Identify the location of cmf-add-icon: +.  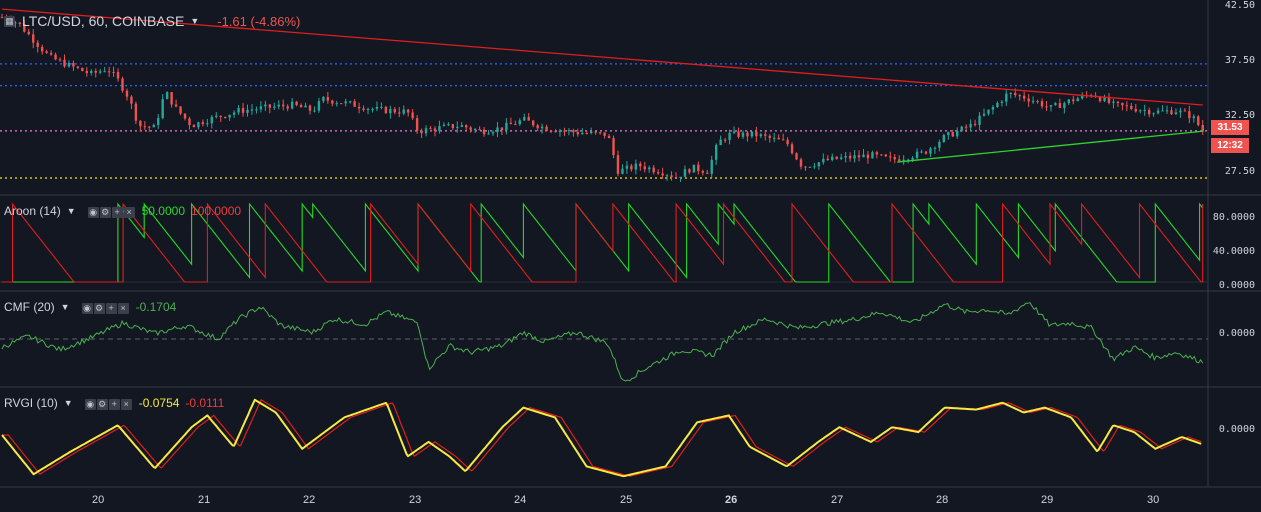
(111, 308).